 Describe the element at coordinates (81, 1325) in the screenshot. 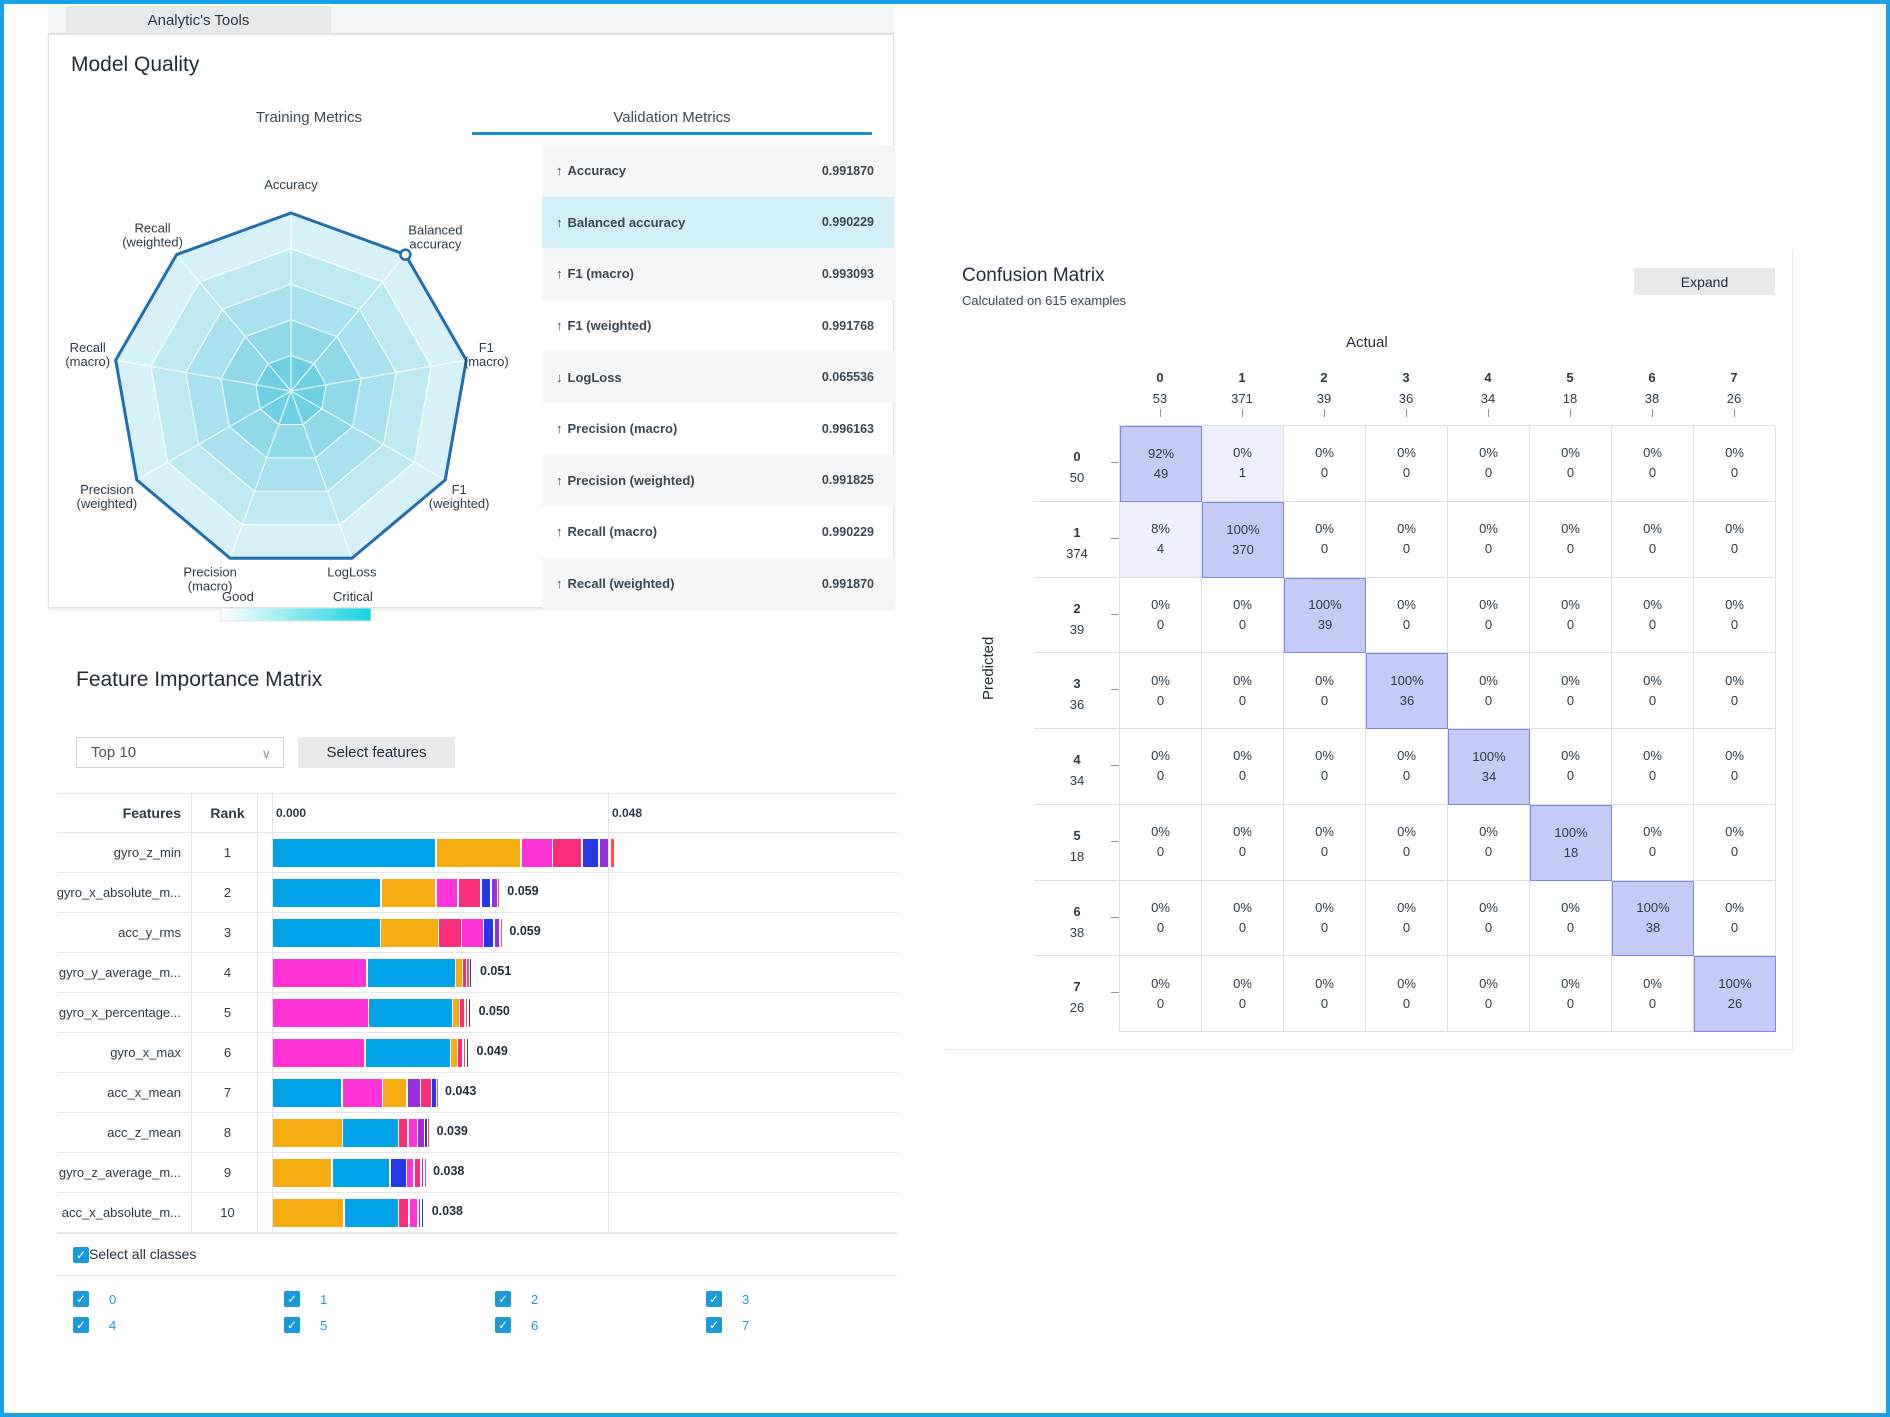

I see `class-checkbox-4: ✓` at that location.